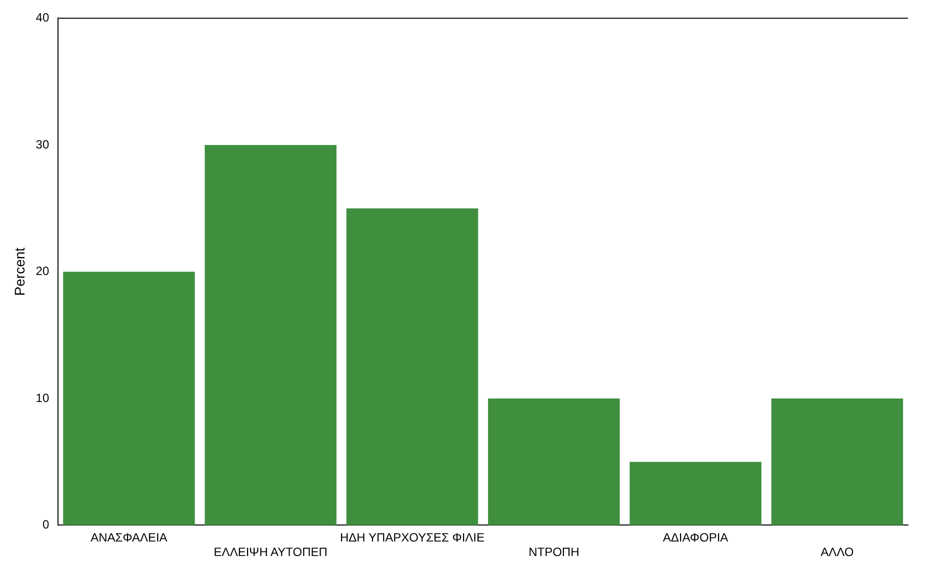 This screenshot has width=926, height=574. Describe the element at coordinates (271, 552) in the screenshot. I see `x-tick-label: ΕΛΛΕΙΨΗ ΑΥΤΟΠΕΠ` at that location.